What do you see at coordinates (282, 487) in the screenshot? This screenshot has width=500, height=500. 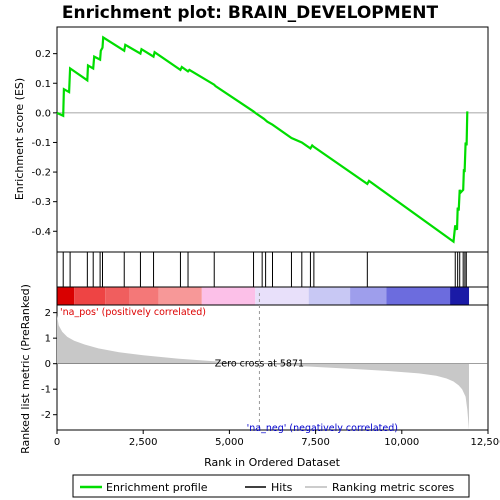 I see `legend-label-hits: Hits` at bounding box center [282, 487].